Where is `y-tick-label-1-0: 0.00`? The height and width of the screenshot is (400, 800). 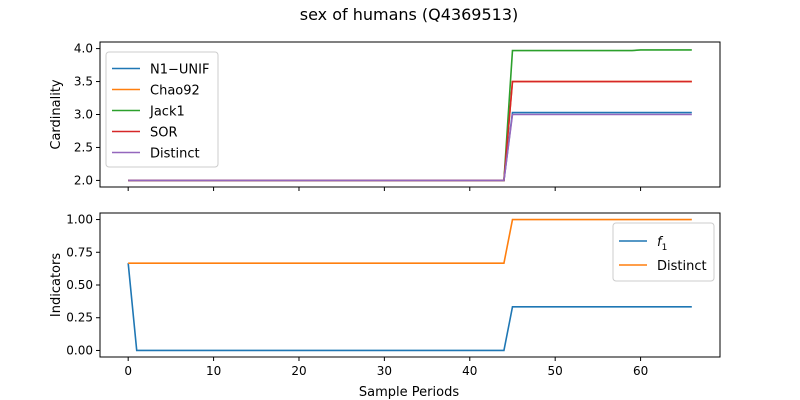
y-tick-label-1-0: 0.00 is located at coordinates (79, 350).